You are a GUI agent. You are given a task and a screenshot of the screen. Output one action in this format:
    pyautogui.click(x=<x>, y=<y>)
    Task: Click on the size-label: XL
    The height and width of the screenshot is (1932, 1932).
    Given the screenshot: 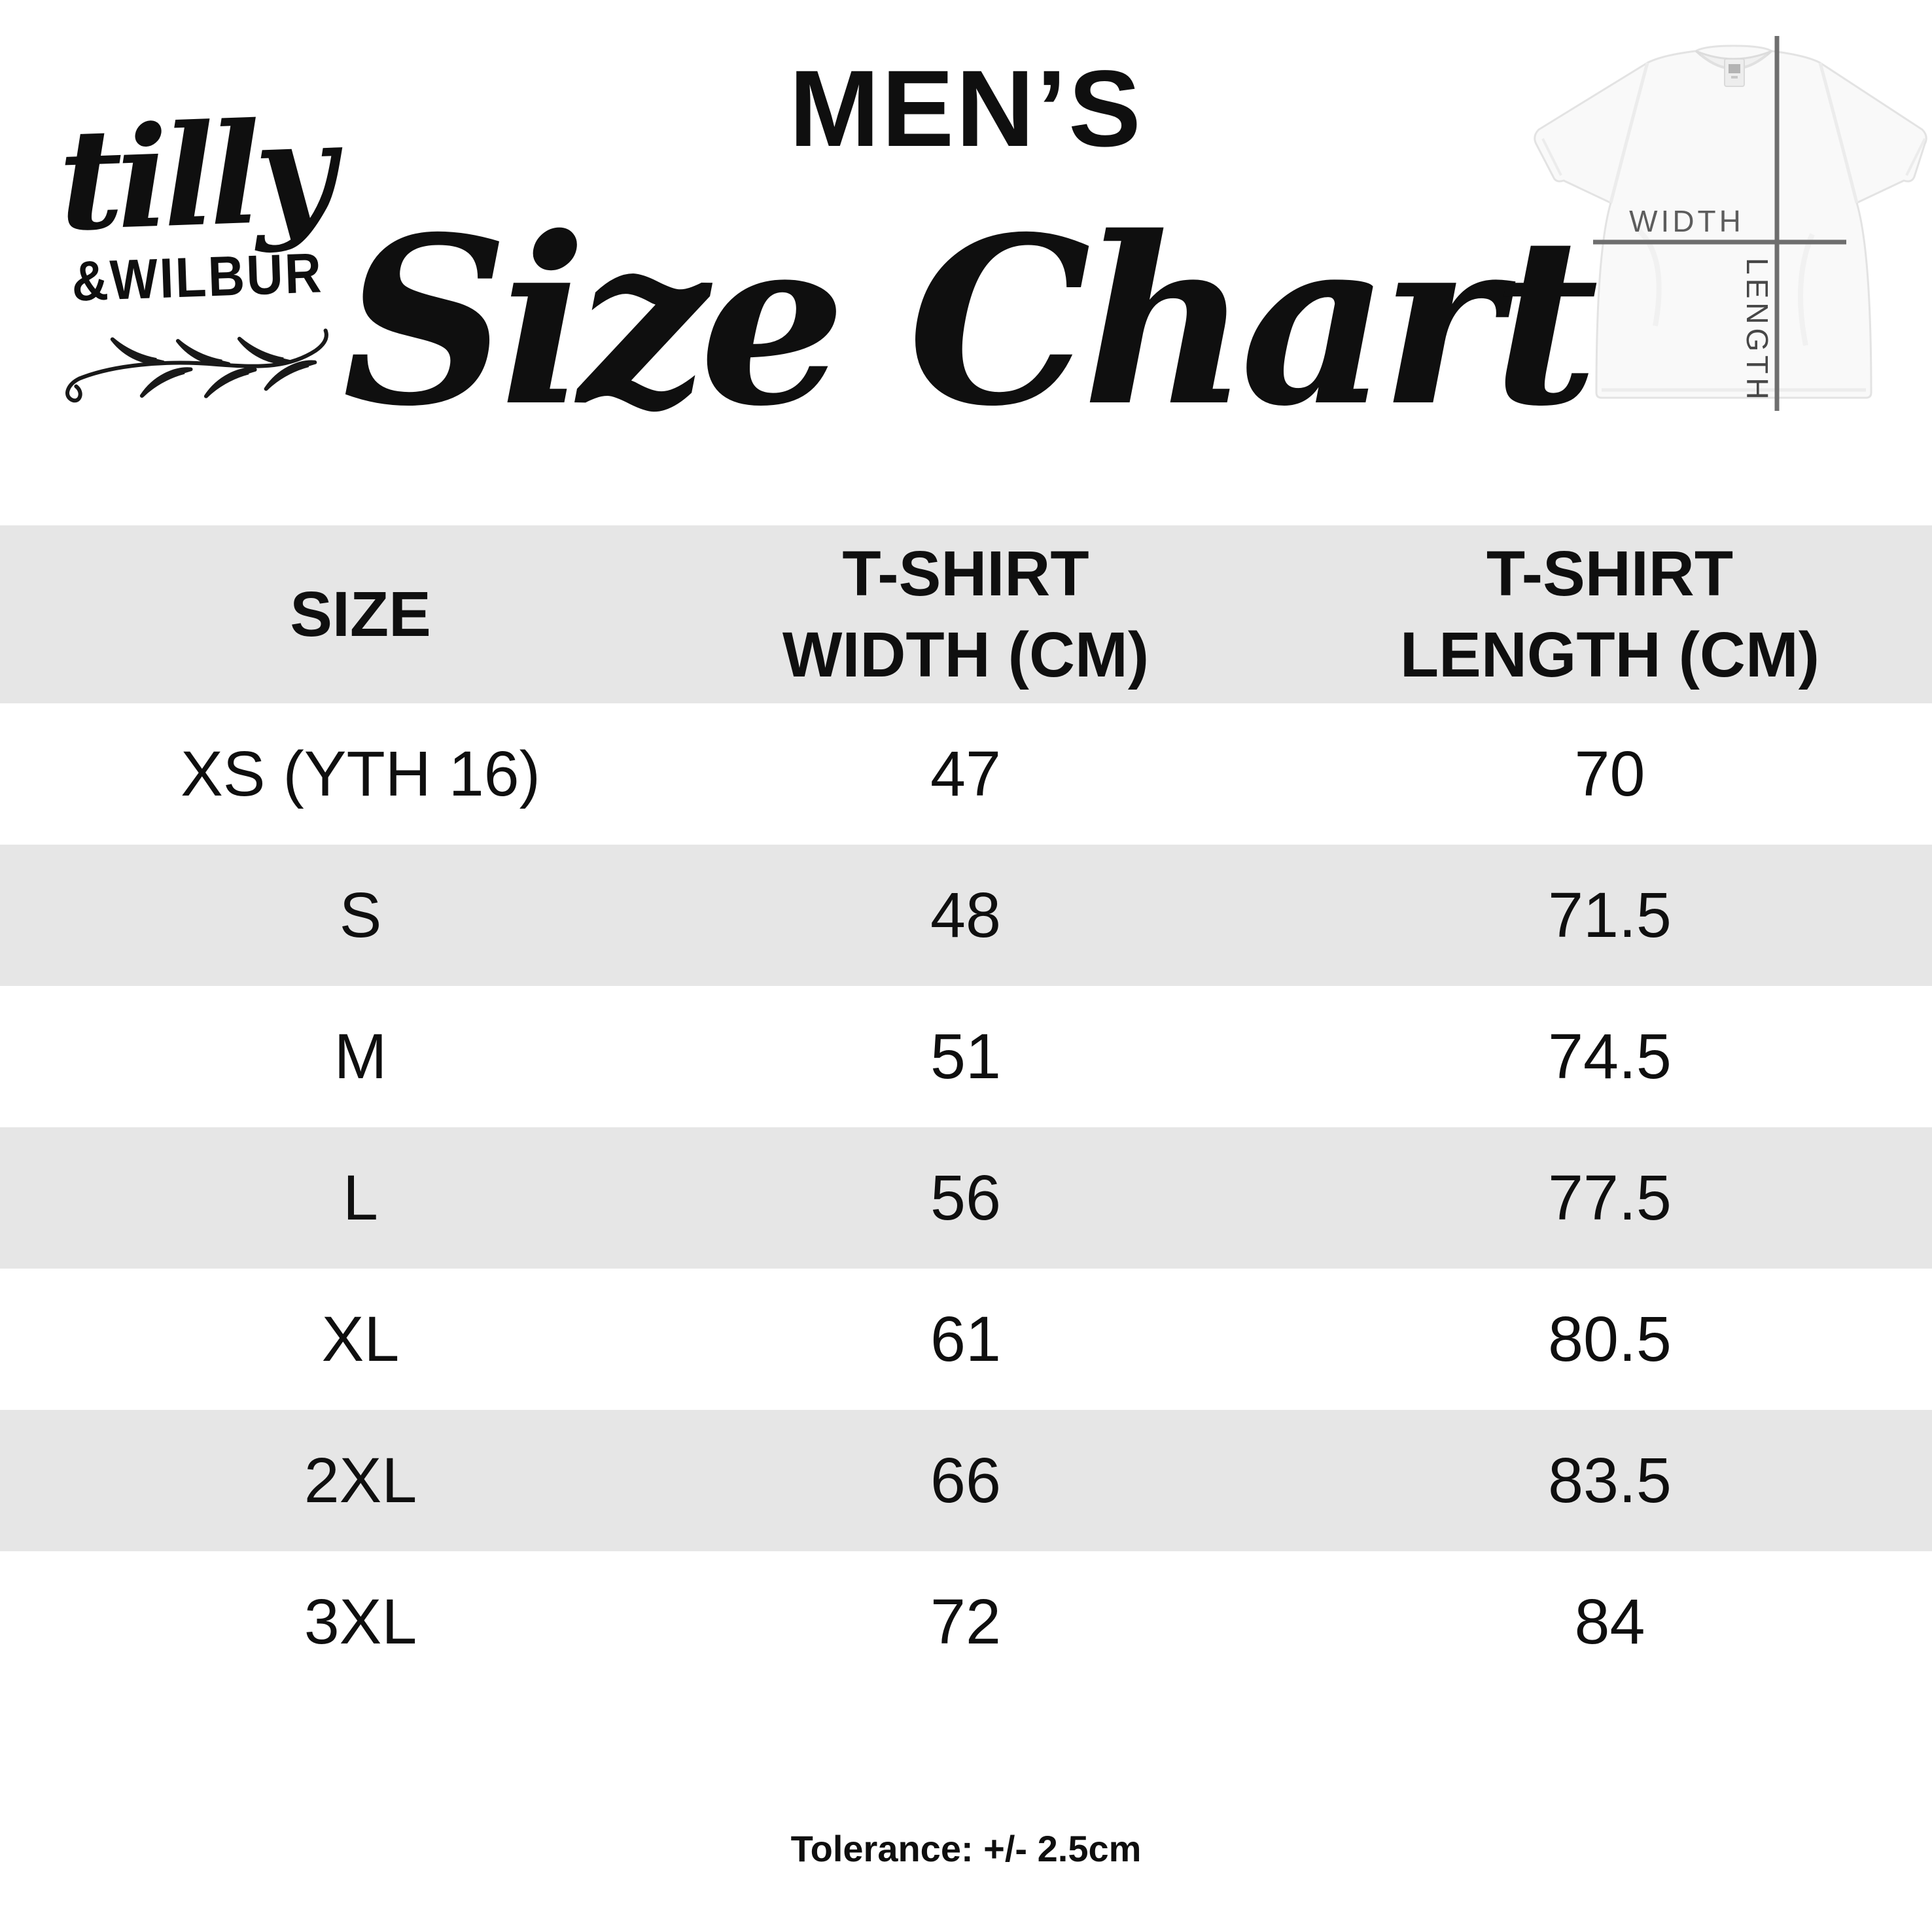 What is the action you would take?
    pyautogui.click(x=361, y=1339)
    